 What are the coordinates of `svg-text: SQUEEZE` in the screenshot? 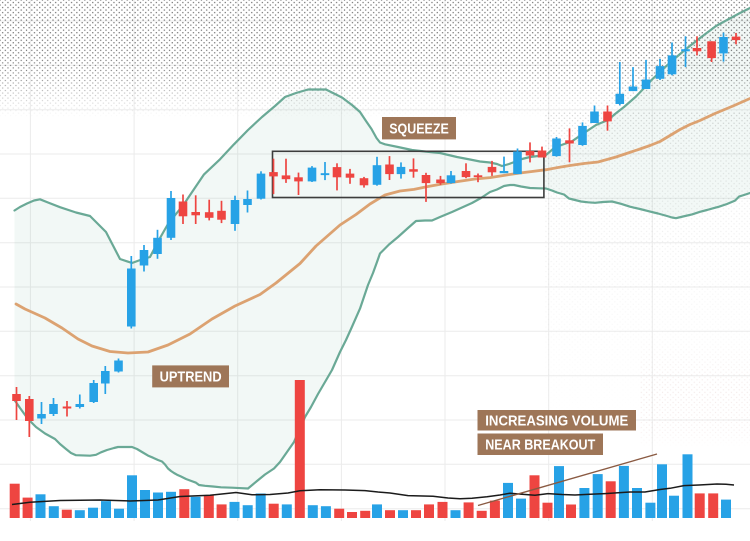 It's located at (419, 128).